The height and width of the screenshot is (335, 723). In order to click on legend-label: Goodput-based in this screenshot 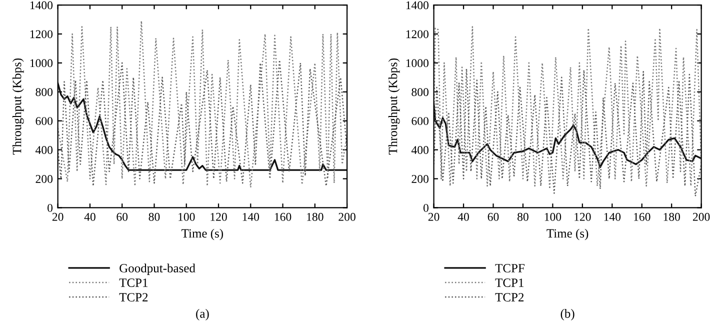, I will do `click(158, 269)`.